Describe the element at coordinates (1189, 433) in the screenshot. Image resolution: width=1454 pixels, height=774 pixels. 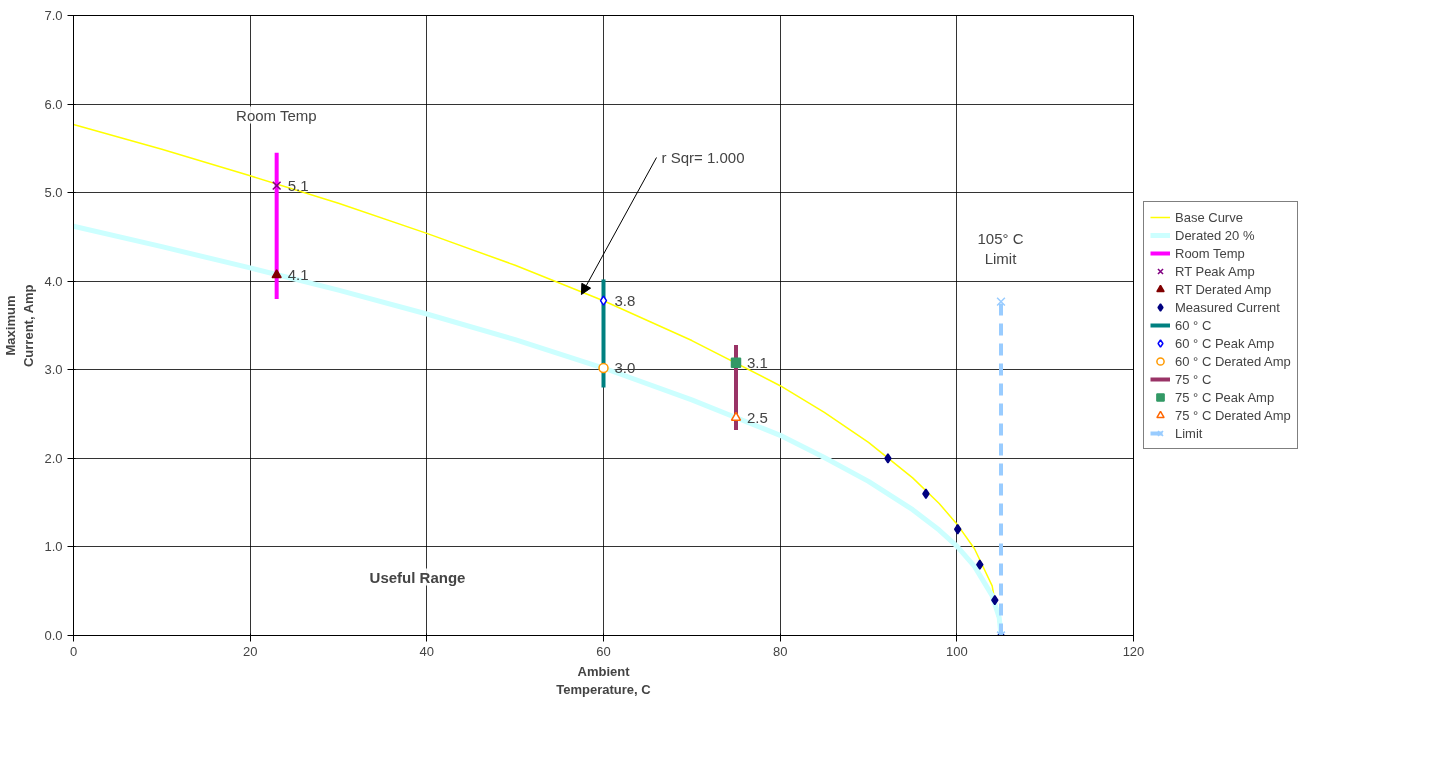
I see `legend-label: Limit` at that location.